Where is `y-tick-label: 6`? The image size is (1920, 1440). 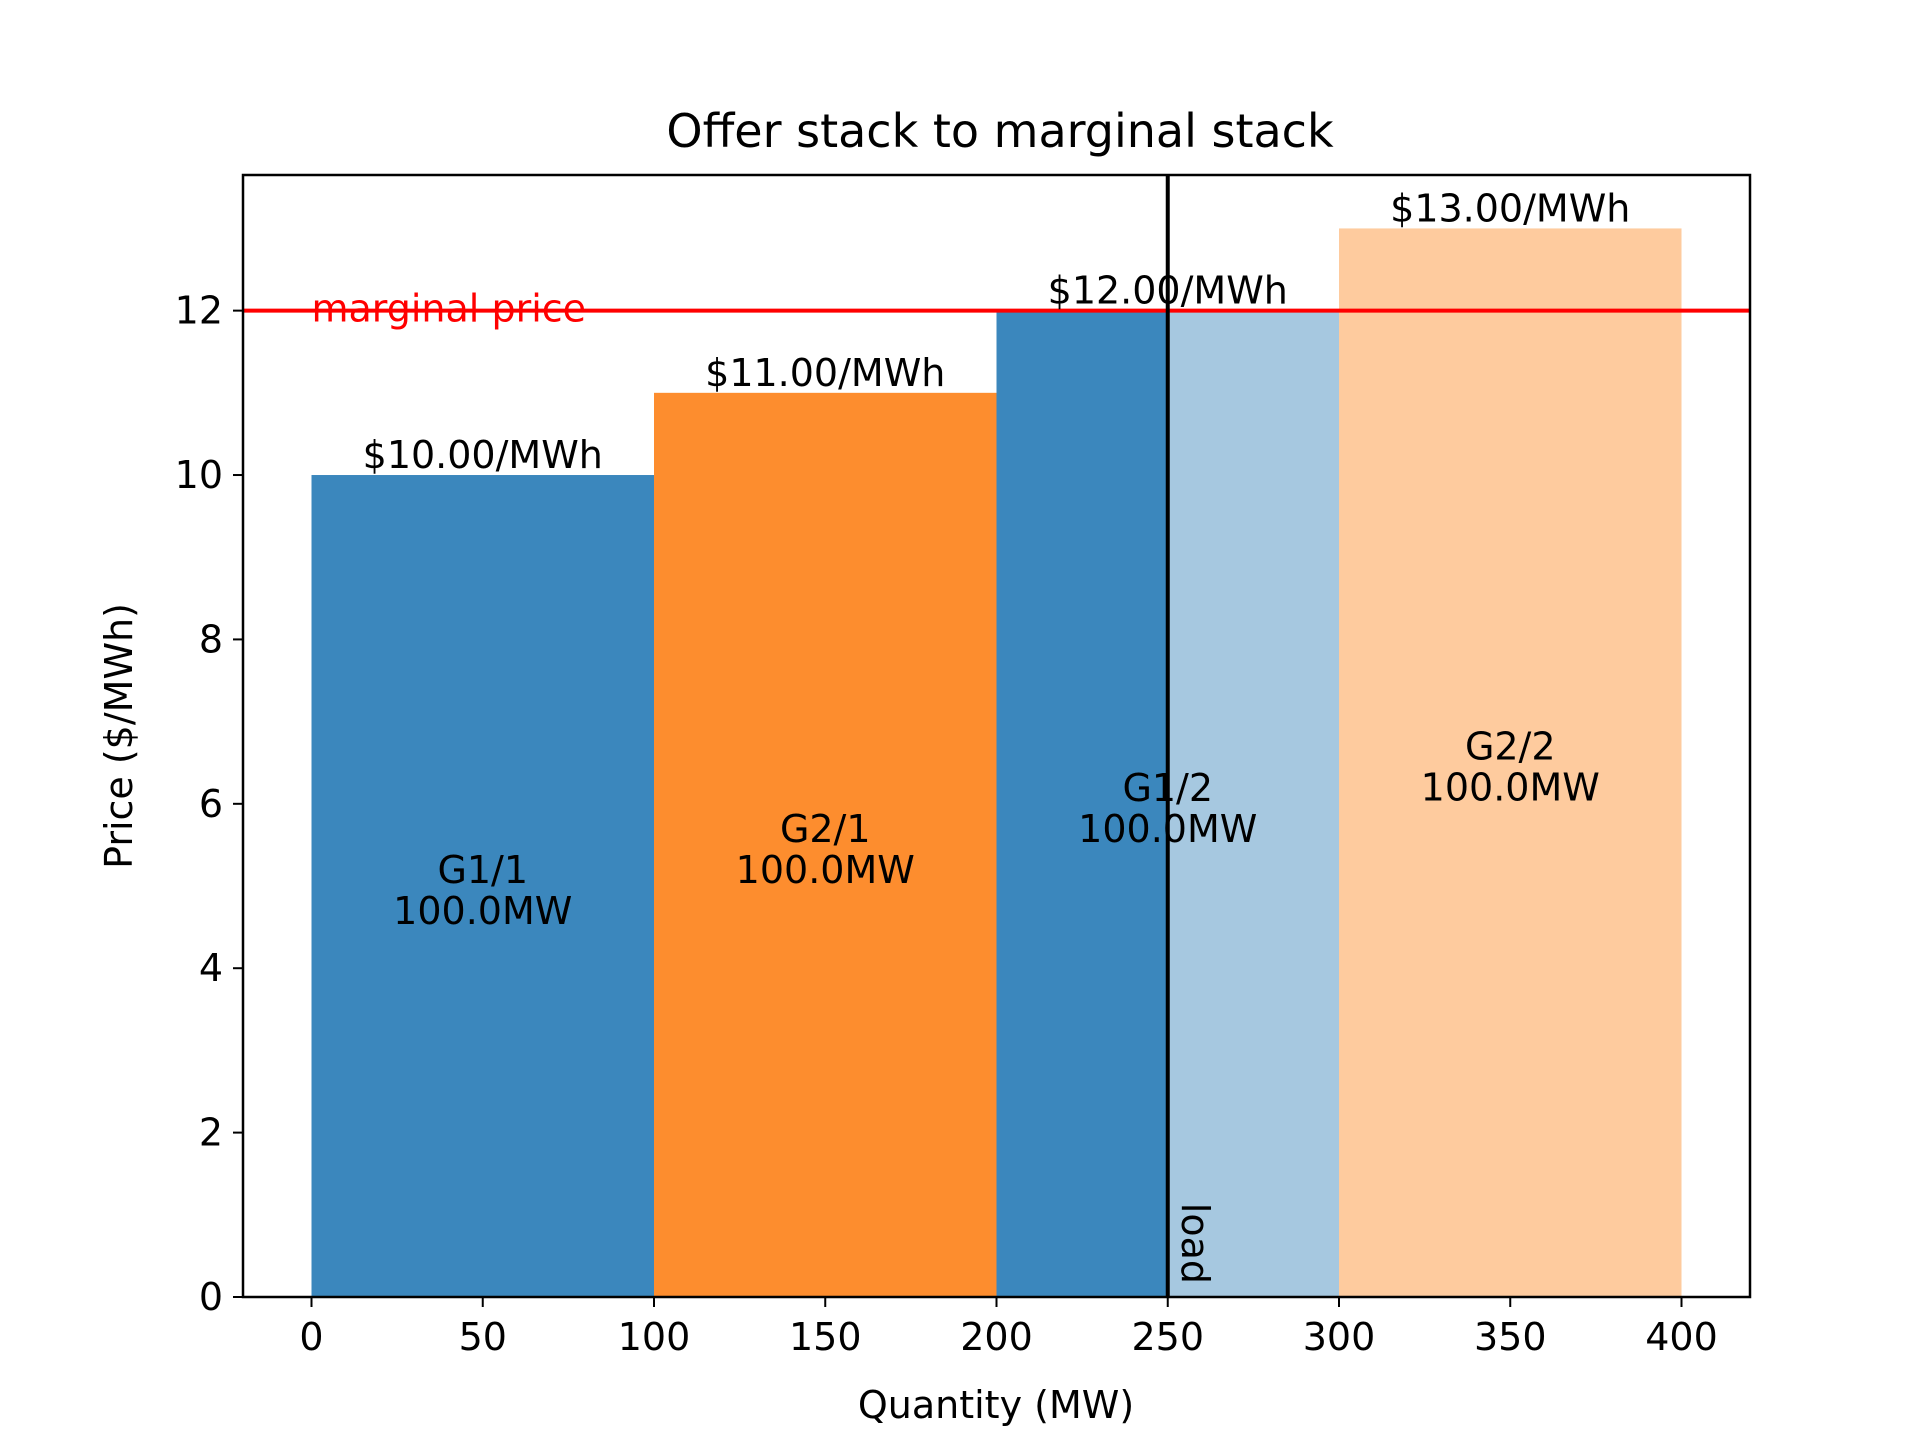 y-tick-label: 6 is located at coordinates (211, 804).